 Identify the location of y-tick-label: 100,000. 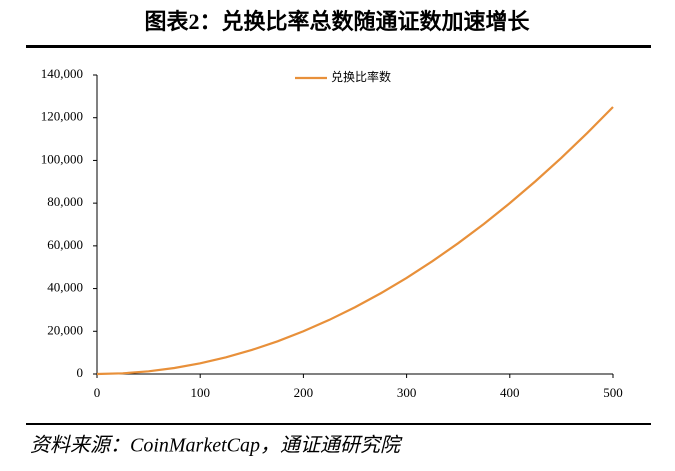
(62, 158).